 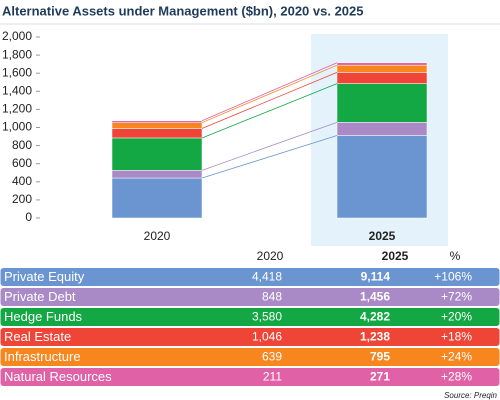 I want to click on y-tick-label: 600, so click(x=22, y=163).